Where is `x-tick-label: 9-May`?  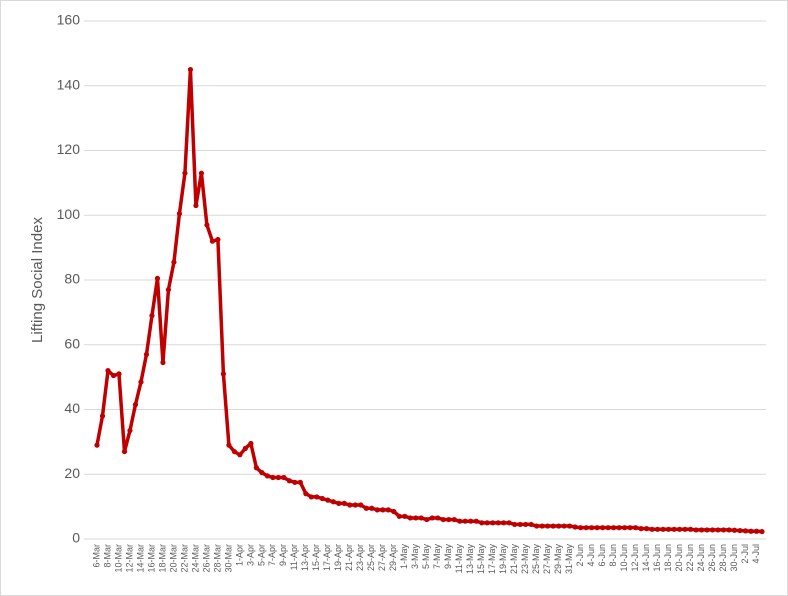
x-tick-label: 9-May is located at coordinates (448, 557).